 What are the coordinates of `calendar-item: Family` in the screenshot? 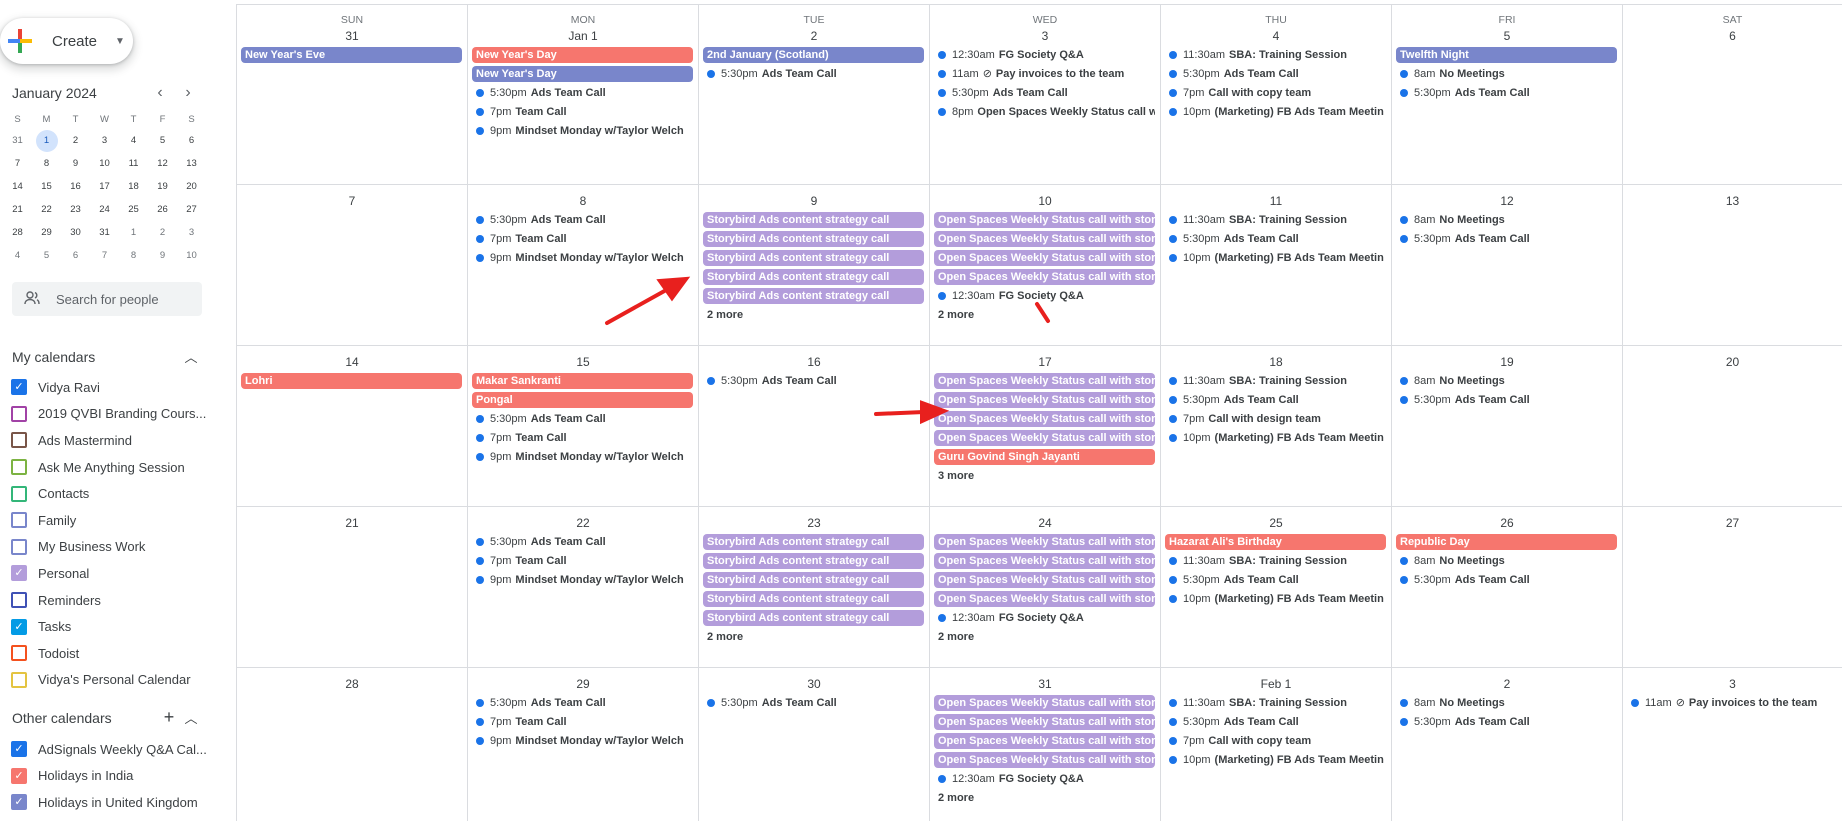 It's located at (118, 520).